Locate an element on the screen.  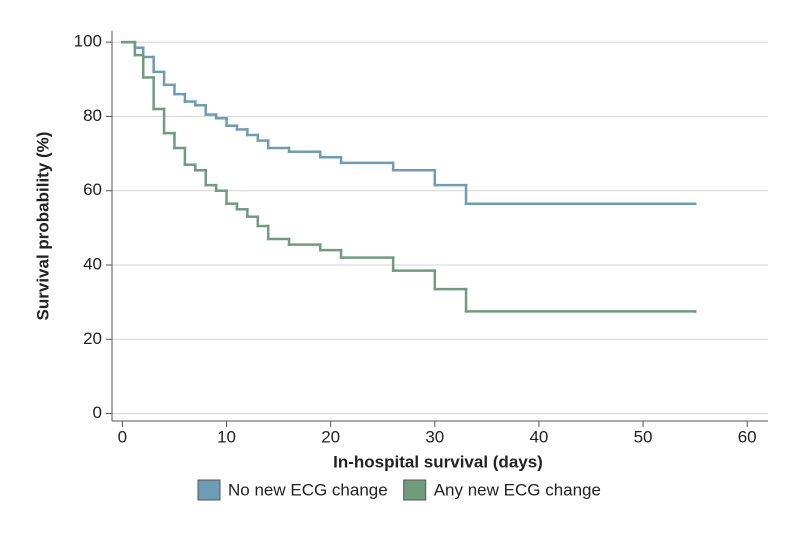
y-tick-label: 0 is located at coordinates (97, 412).